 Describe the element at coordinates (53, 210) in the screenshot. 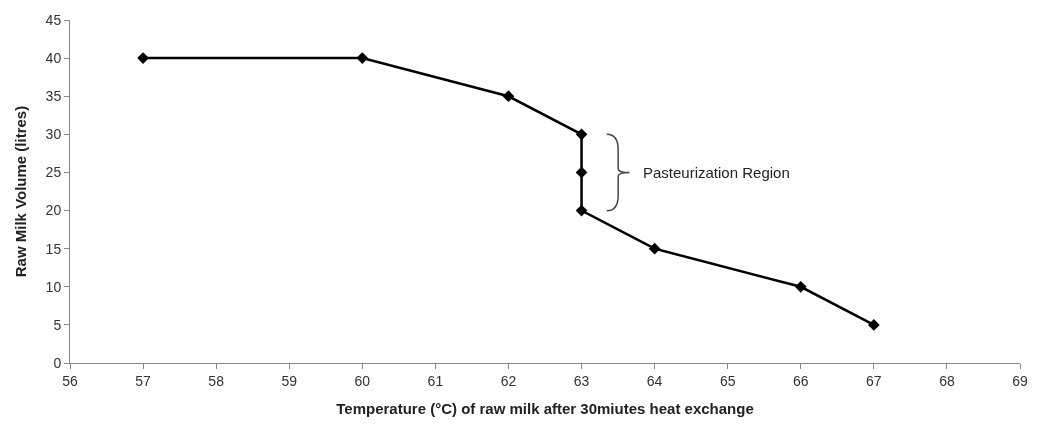

I see `y-tick-label: 20` at that location.